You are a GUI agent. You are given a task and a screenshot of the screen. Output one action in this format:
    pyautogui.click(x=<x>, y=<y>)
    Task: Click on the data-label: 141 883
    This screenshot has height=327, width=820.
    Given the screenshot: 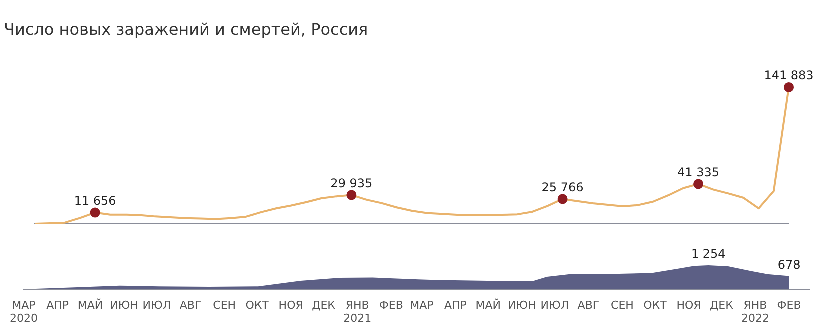 What is the action you would take?
    pyautogui.click(x=789, y=75)
    